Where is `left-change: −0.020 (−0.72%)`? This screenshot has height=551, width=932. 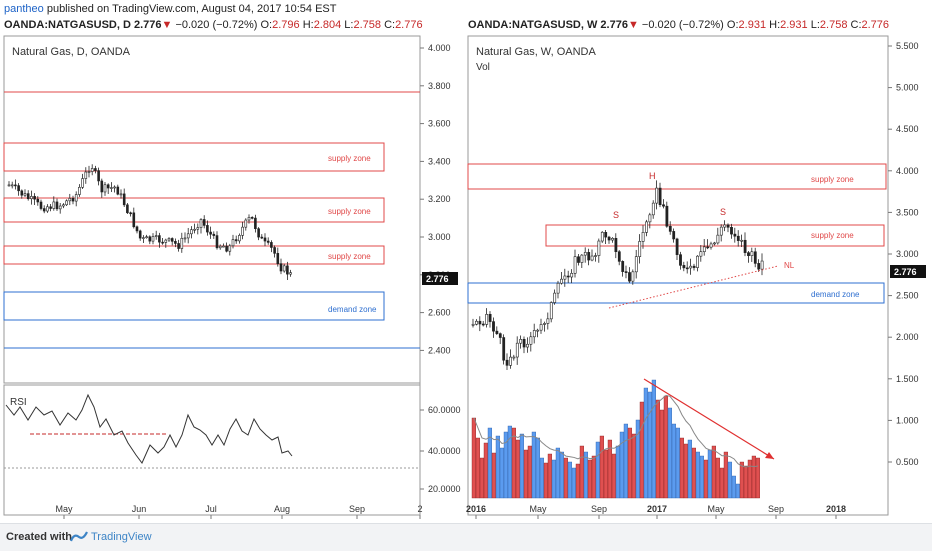
left-change: −0.020 (−0.72%) is located at coordinates (216, 25).